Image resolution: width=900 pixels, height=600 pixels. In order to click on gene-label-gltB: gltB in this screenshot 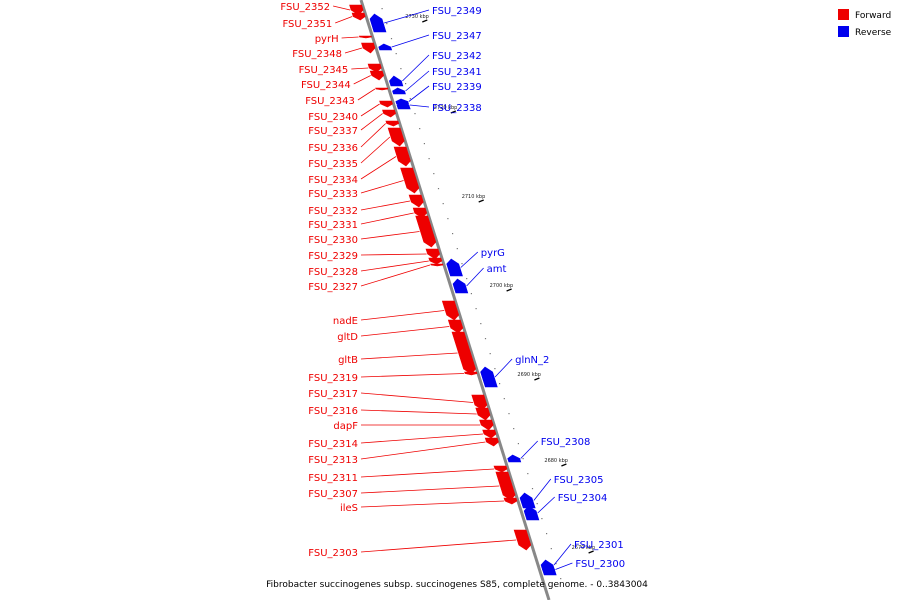, I will do `click(348, 360)`.